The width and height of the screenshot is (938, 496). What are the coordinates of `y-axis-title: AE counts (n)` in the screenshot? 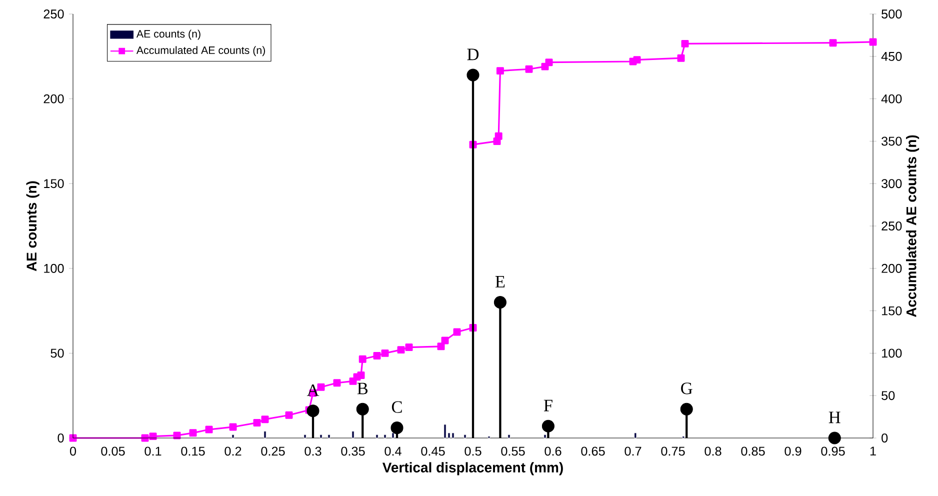 It's located at (33, 226).